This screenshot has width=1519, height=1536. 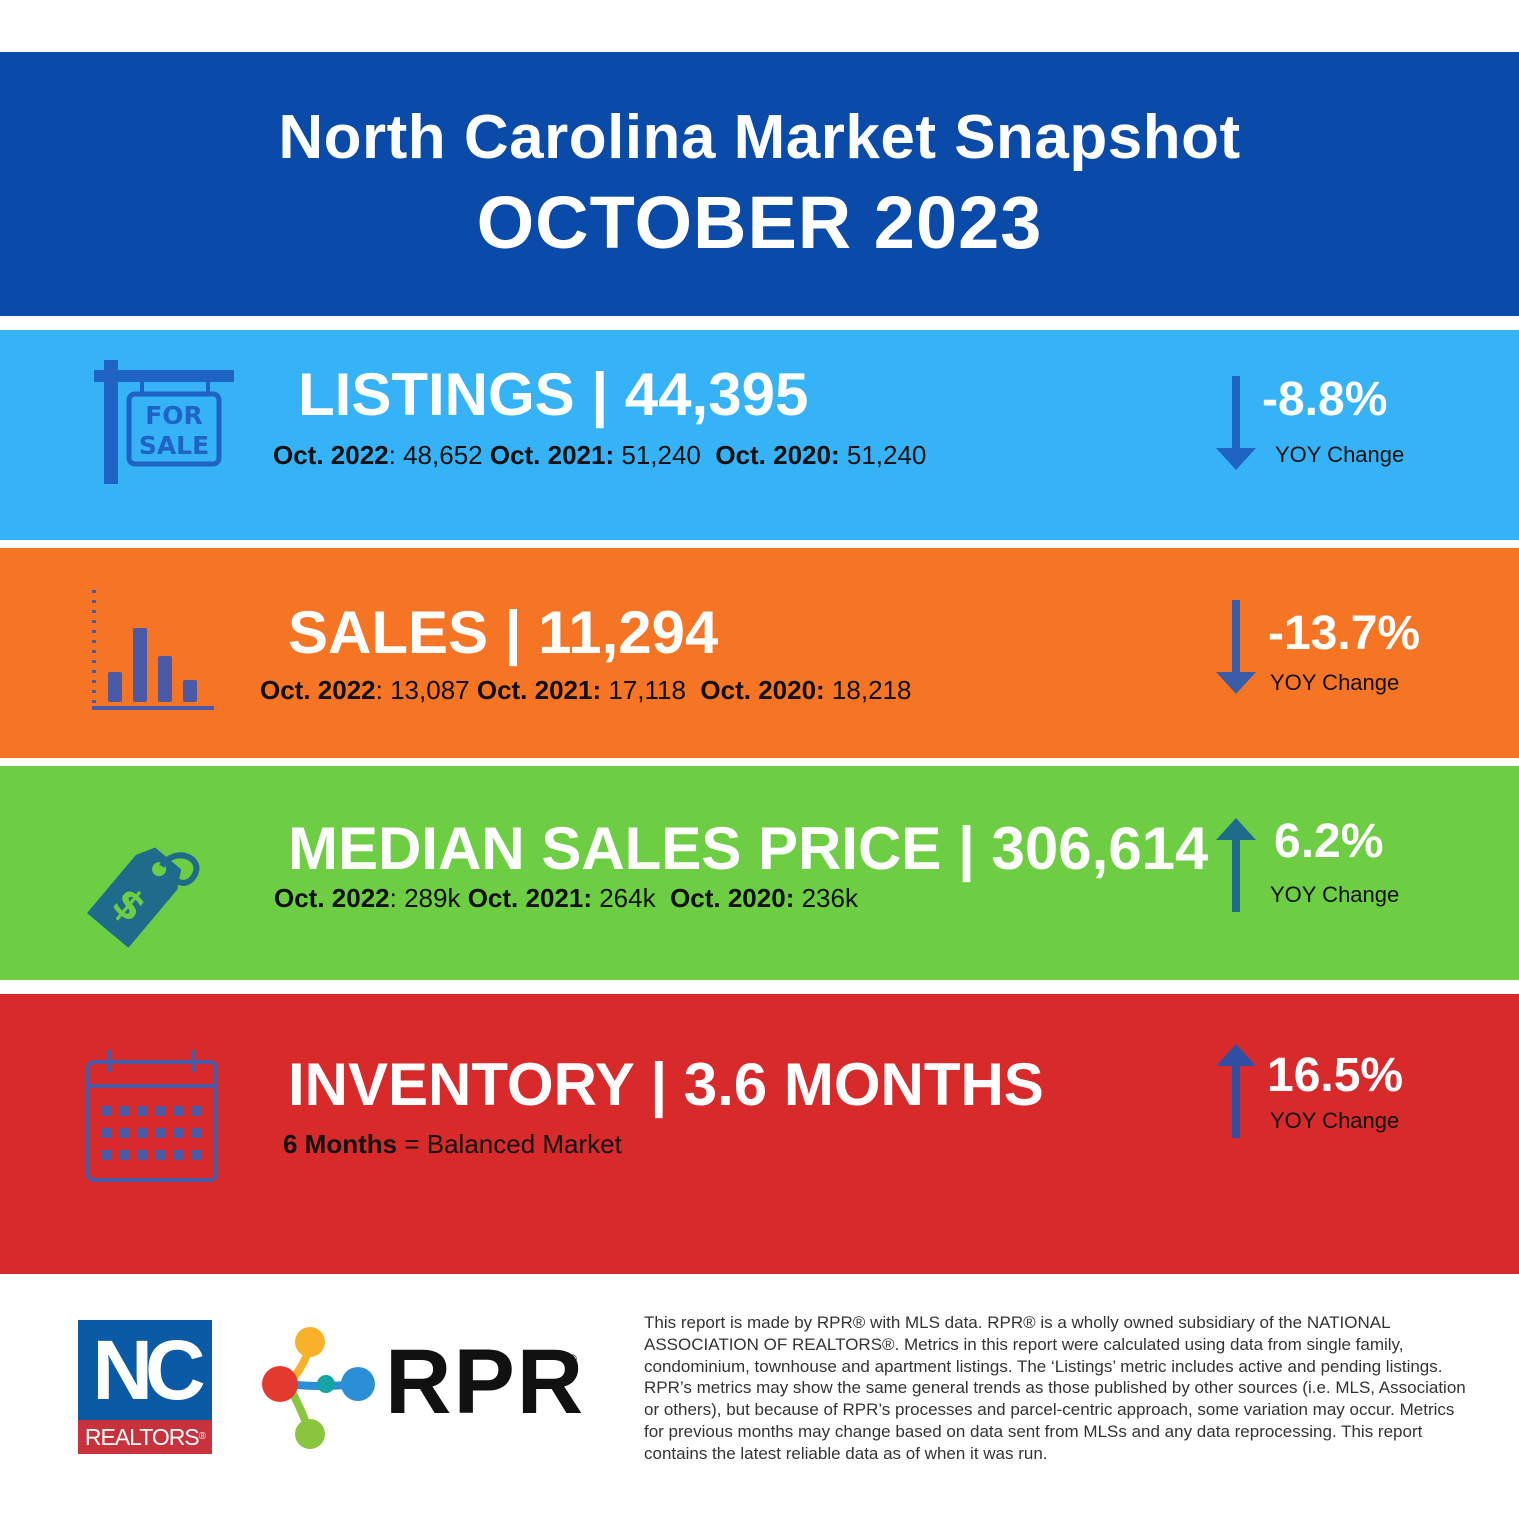 I want to click on compare-value: : 289k, so click(x=428, y=898).